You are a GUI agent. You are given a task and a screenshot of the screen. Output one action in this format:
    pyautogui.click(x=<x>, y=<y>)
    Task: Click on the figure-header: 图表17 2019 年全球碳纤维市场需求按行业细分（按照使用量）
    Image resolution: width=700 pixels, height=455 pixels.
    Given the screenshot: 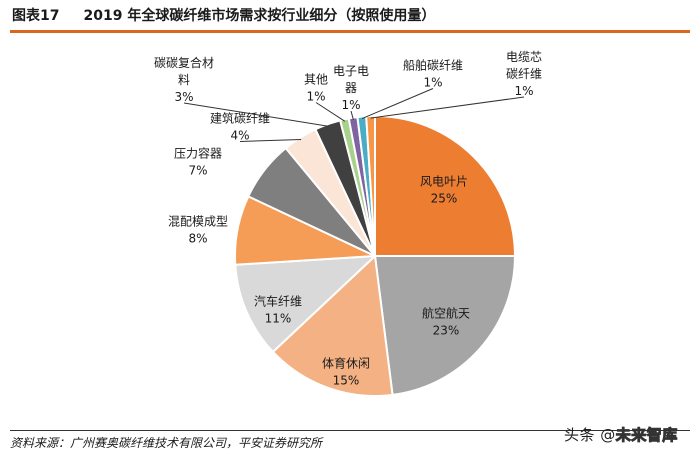 What is the action you would take?
    pyautogui.click(x=350, y=15)
    